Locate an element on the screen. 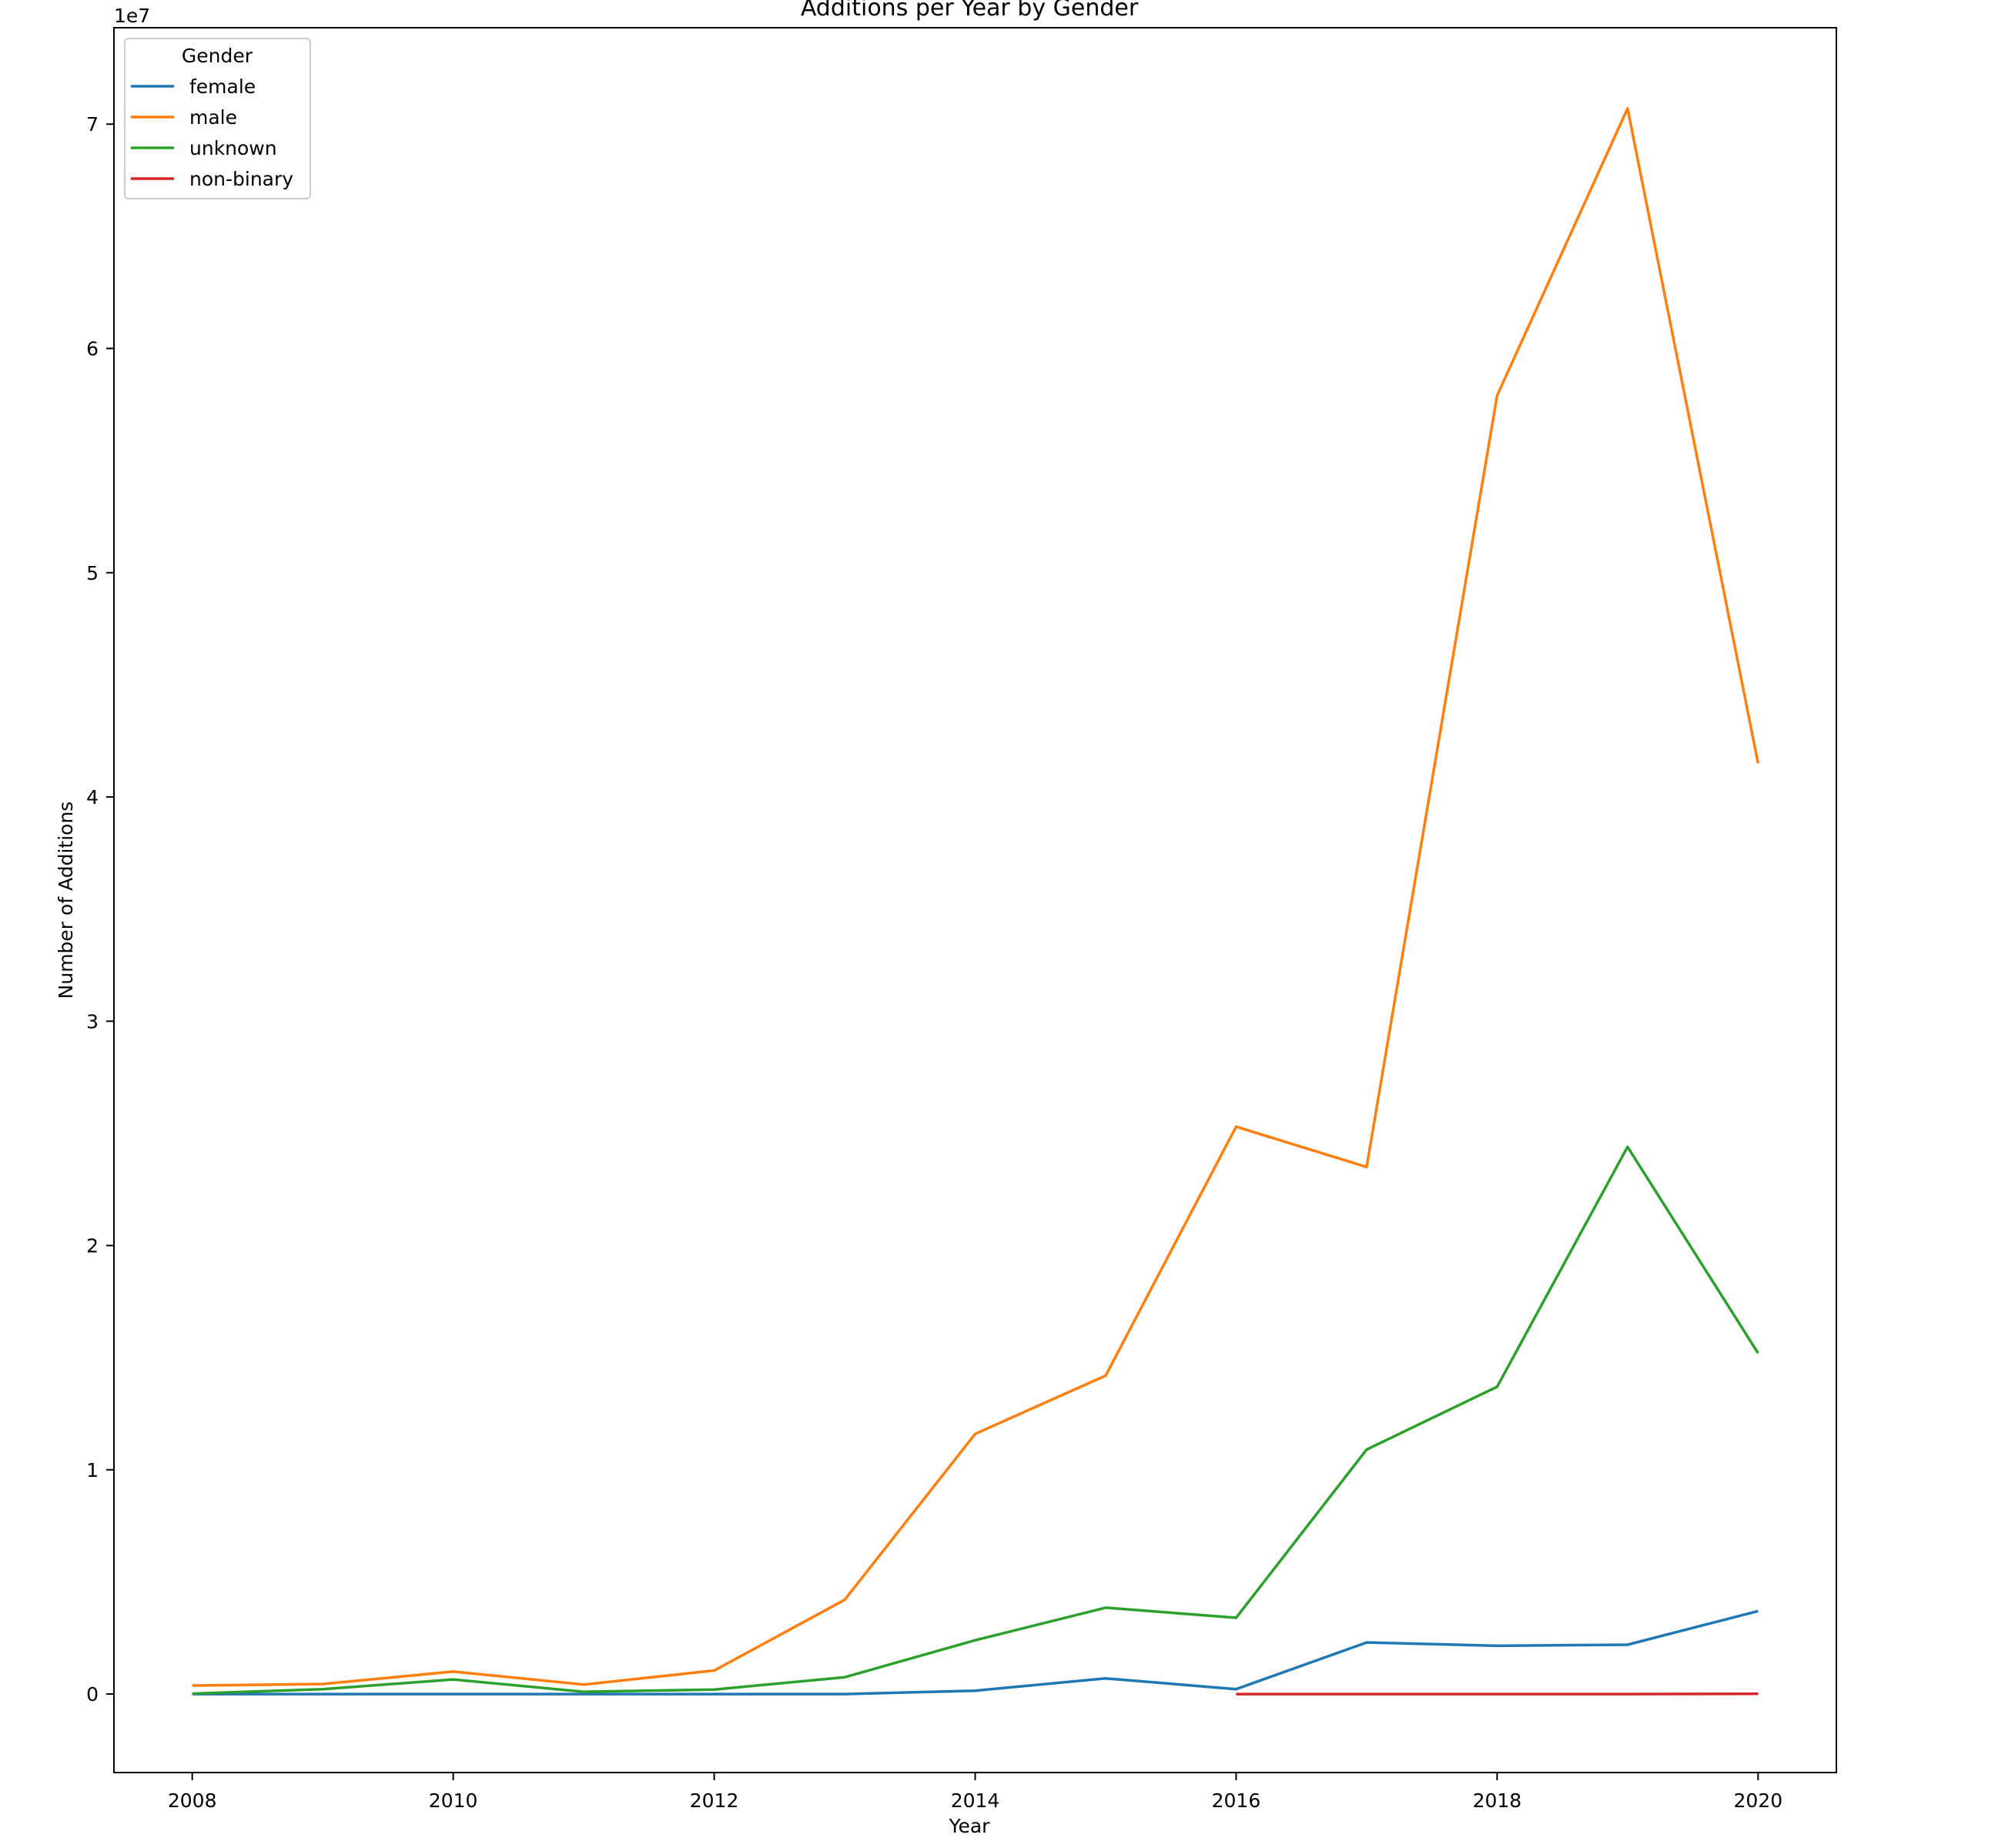 The height and width of the screenshot is (1848, 2015). y-tick-label: 4 is located at coordinates (92, 797).